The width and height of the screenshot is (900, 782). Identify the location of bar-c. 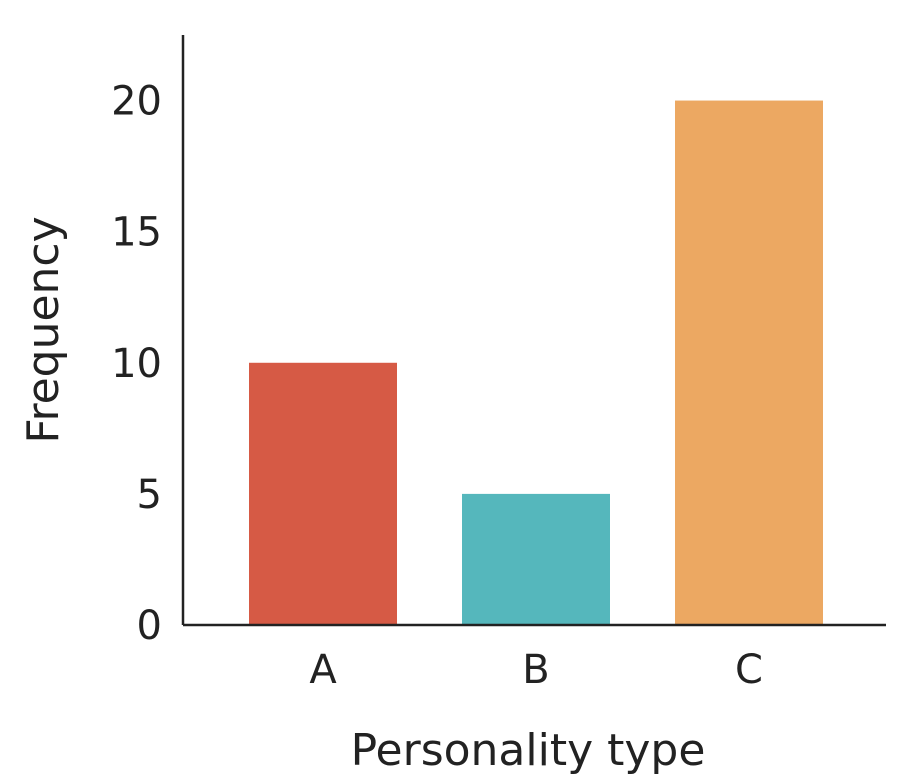
(749, 363).